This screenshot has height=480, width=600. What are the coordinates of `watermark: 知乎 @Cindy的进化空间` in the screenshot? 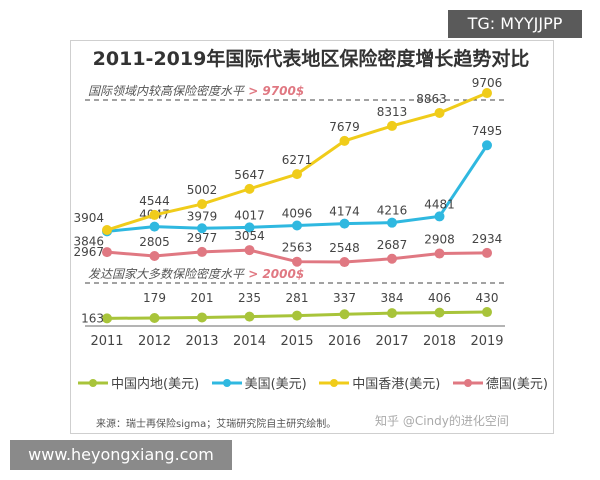 It's located at (442, 421).